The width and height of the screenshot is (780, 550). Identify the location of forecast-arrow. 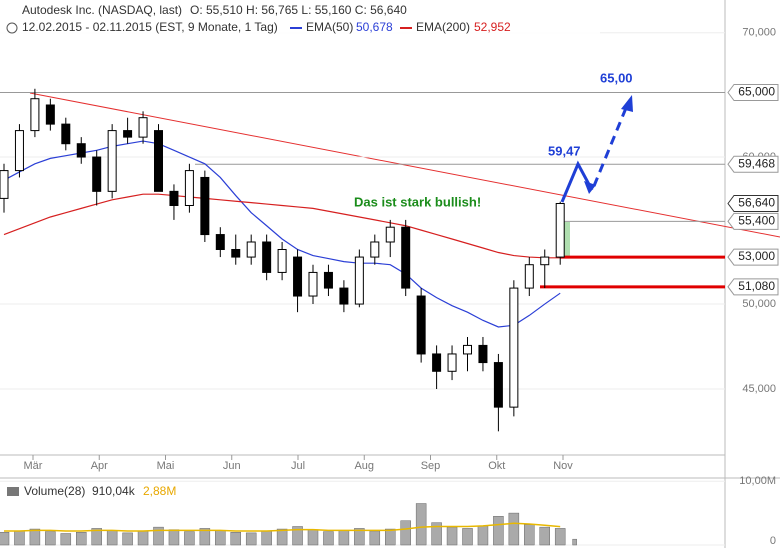
(596, 149).